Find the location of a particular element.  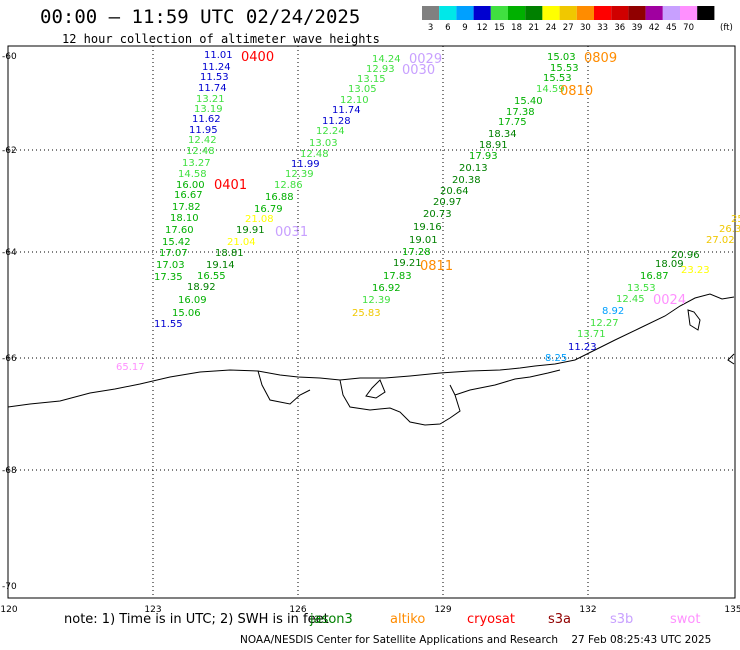

track-time-label: 0030 is located at coordinates (418, 70).